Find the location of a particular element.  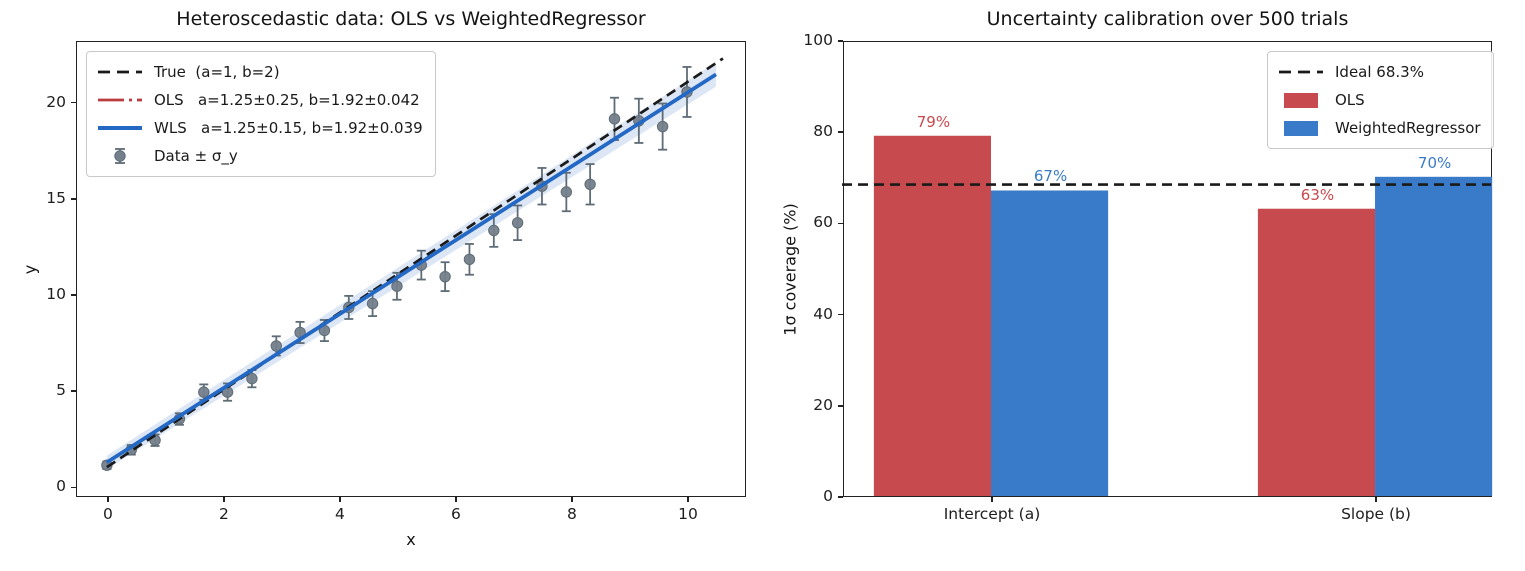

x-tick-label: 2 is located at coordinates (223, 514).